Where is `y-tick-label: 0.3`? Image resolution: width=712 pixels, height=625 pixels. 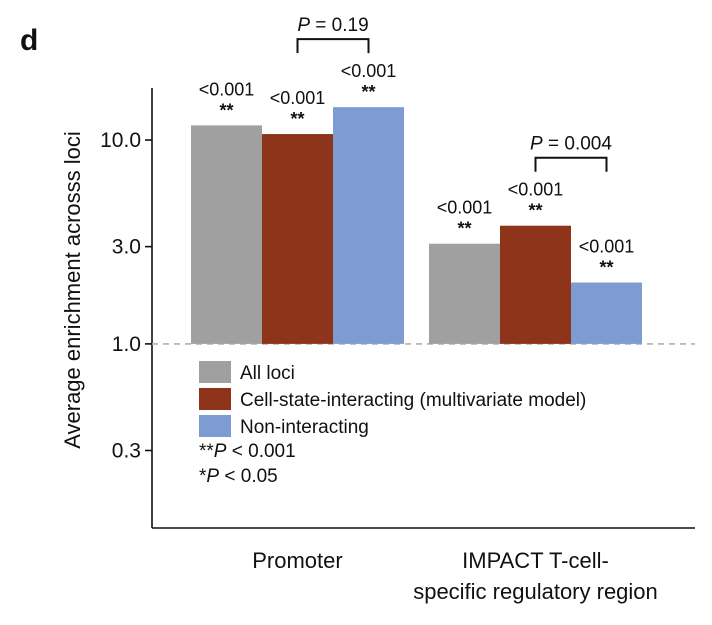 y-tick-label: 0.3 is located at coordinates (126, 450).